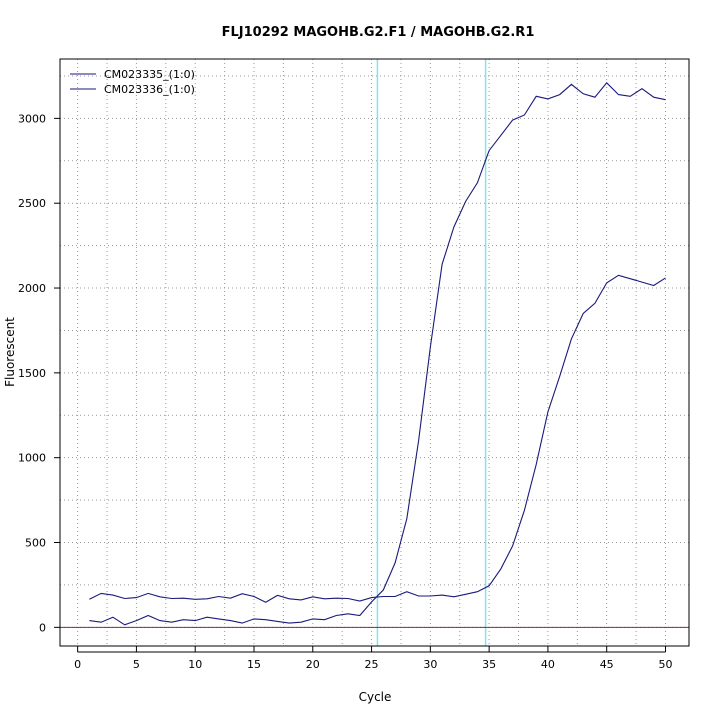 The height and width of the screenshot is (720, 720). What do you see at coordinates (430, 664) in the screenshot?
I see `x-tick-label: 30` at bounding box center [430, 664].